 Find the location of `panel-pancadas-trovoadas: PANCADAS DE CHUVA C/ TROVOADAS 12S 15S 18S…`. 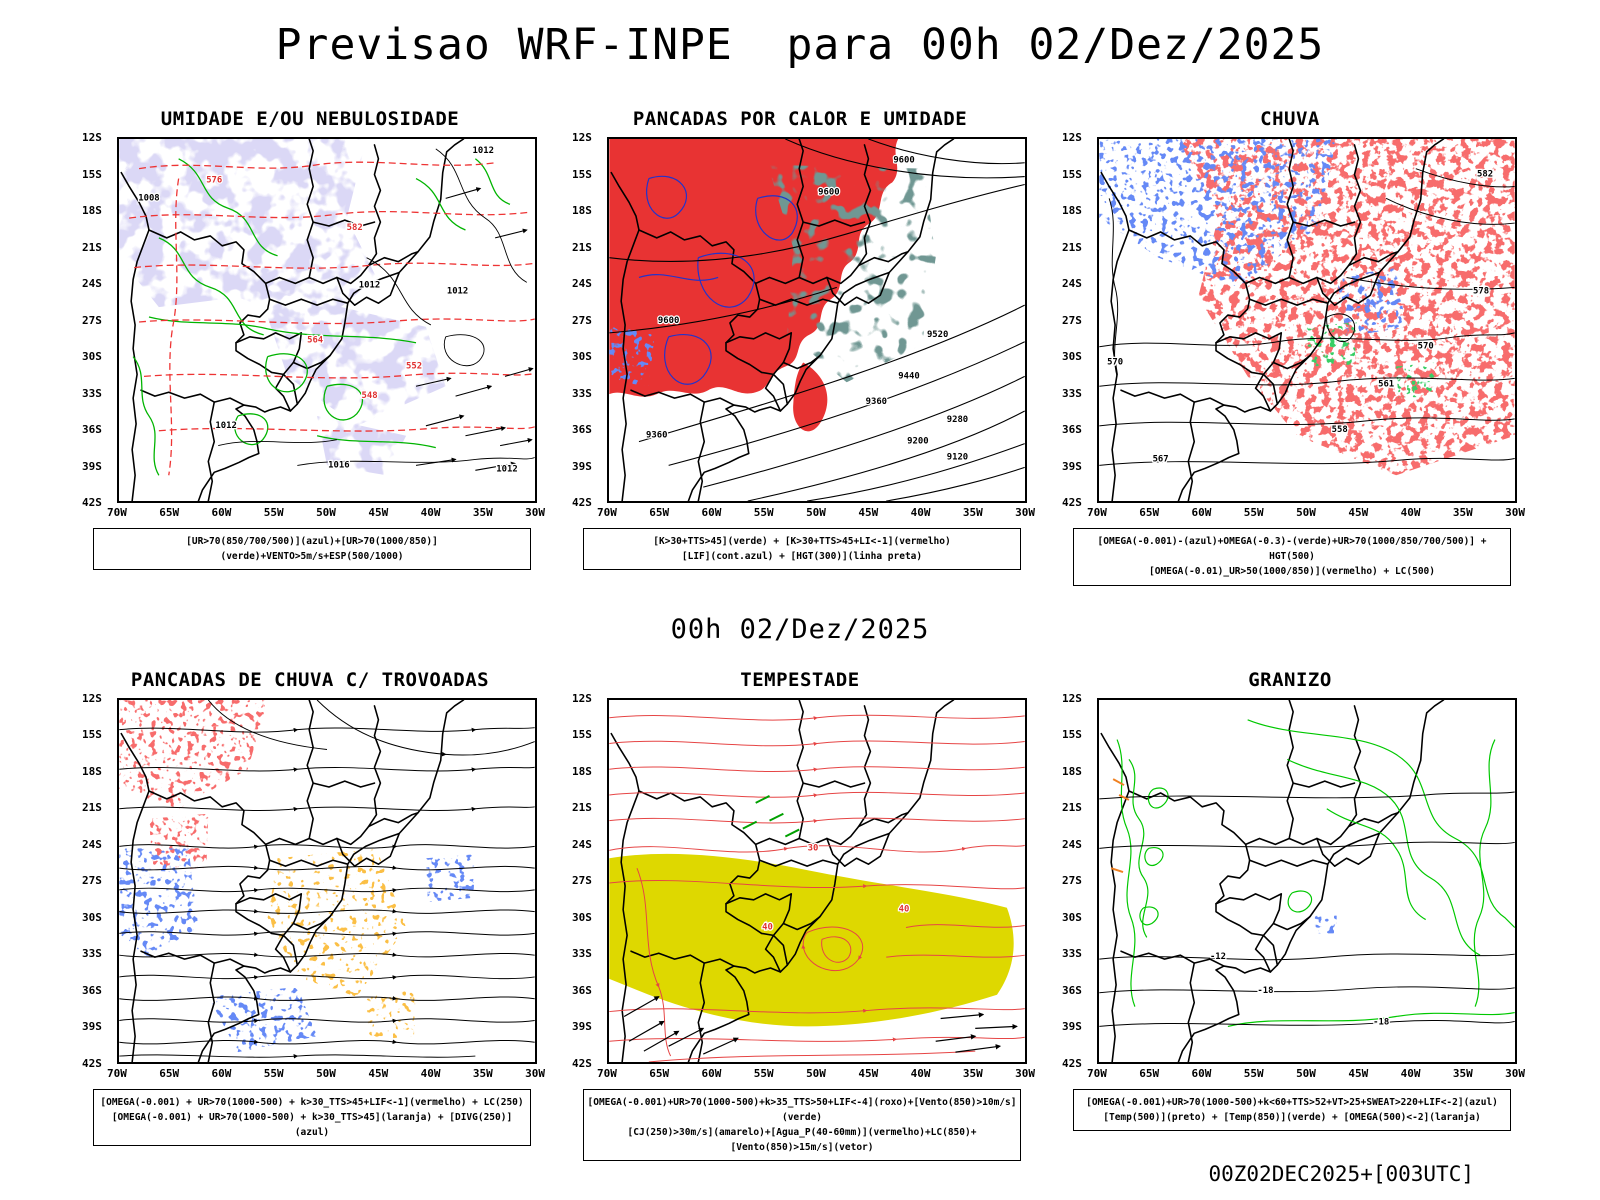

panel-pancadas-trovoadas: PANCADAS DE CHUVA C/ TROVOADAS 12S 15S 18S… is located at coordinates (313, 915).